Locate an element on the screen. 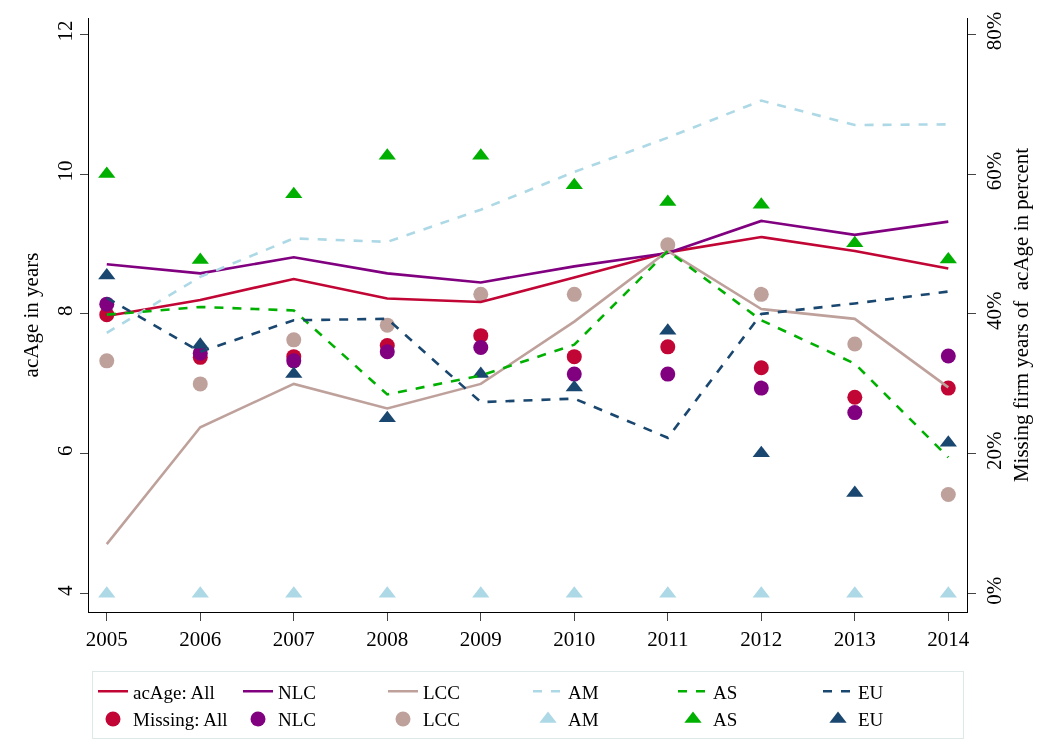 The width and height of the screenshot is (1051, 753). x-tick-label: 2011 is located at coordinates (668, 639).